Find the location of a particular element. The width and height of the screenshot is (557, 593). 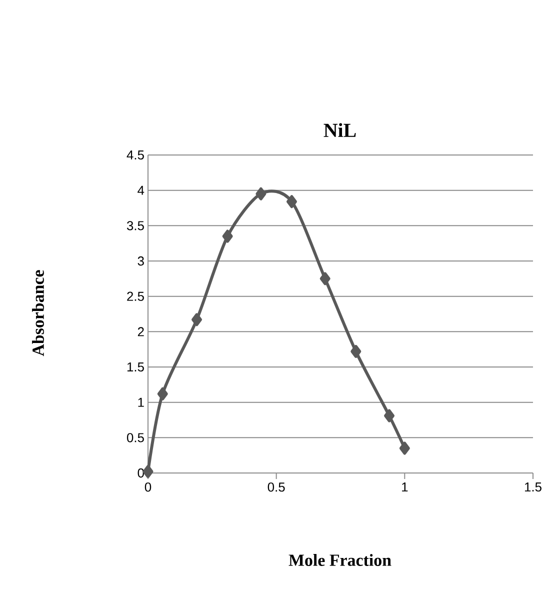

y-tick-label: 1 is located at coordinates (141, 402).